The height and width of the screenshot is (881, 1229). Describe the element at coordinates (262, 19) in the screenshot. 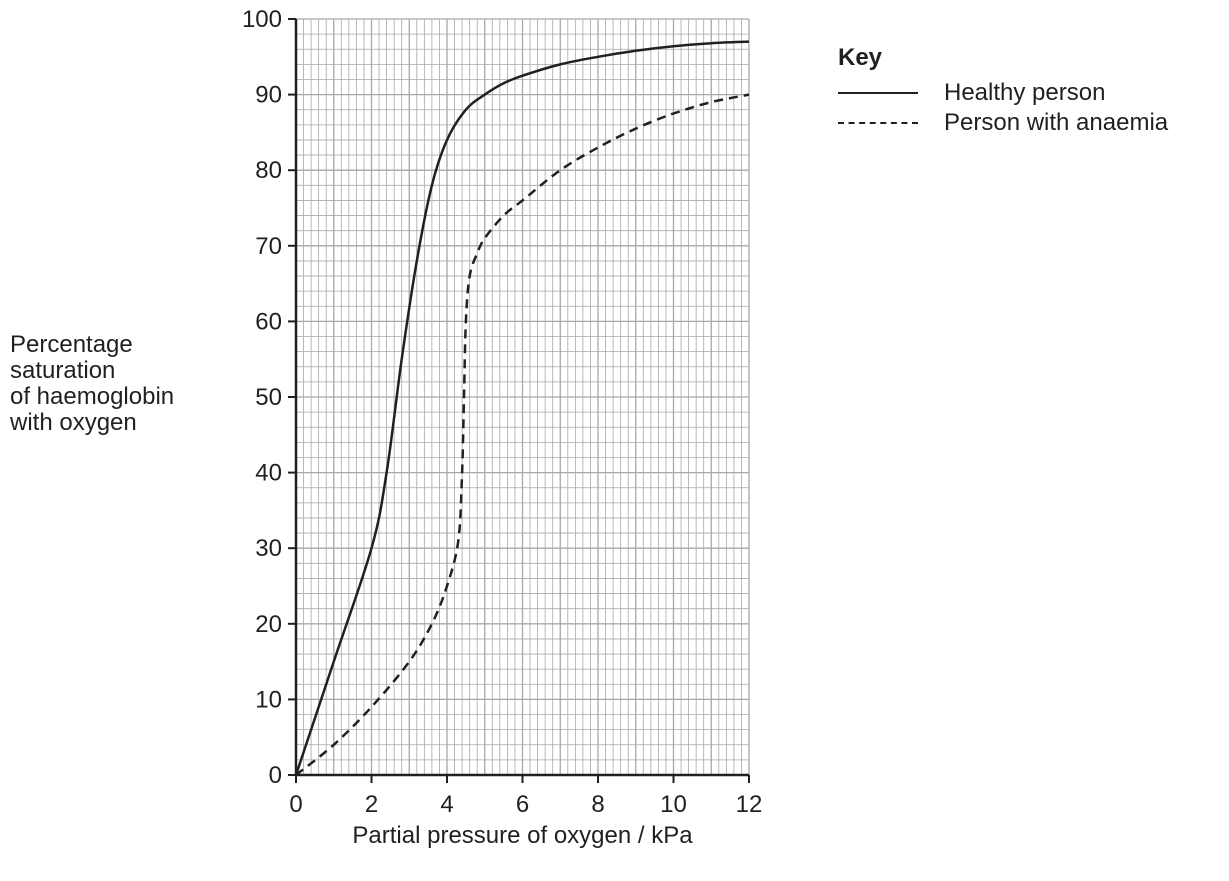

I see `y-tick-label: 100` at that location.